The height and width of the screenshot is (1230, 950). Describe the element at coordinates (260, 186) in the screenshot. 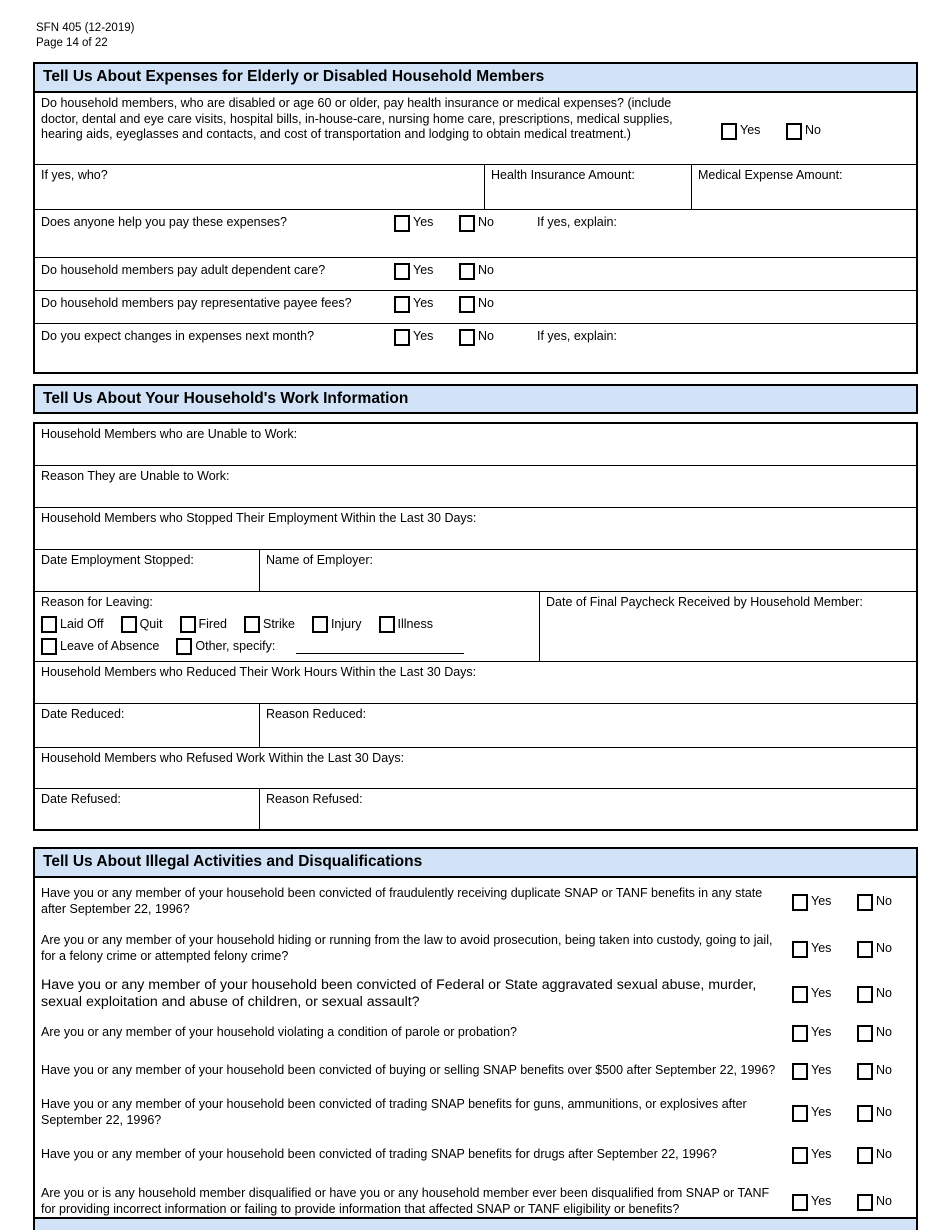

I see `if-yes-who-field: If yes, who?` at that location.